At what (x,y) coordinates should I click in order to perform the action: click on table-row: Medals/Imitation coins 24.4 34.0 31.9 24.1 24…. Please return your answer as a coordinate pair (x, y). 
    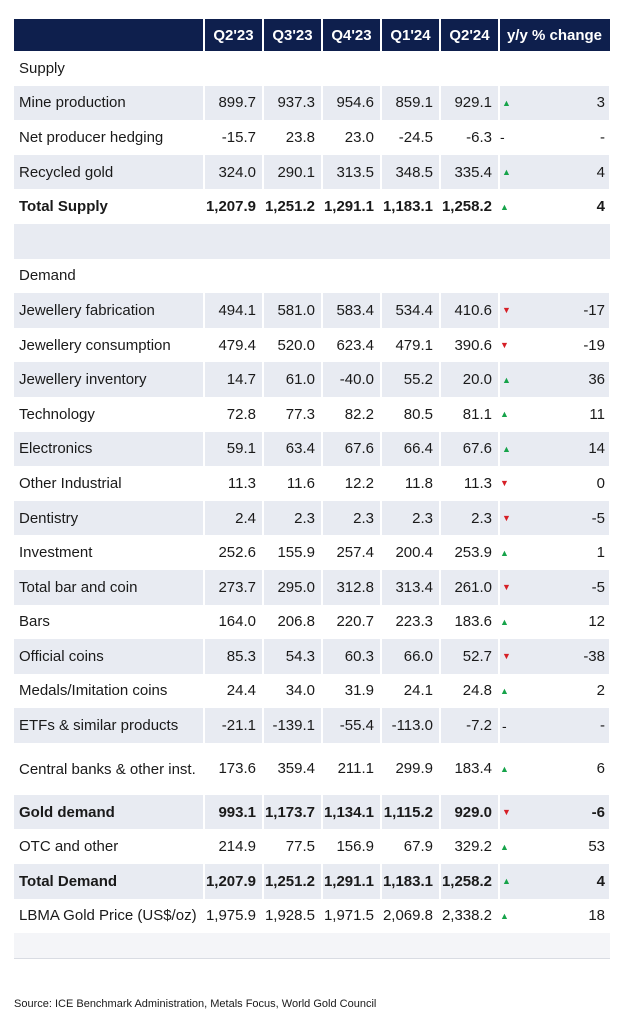
    Looking at the image, I should click on (312, 691).